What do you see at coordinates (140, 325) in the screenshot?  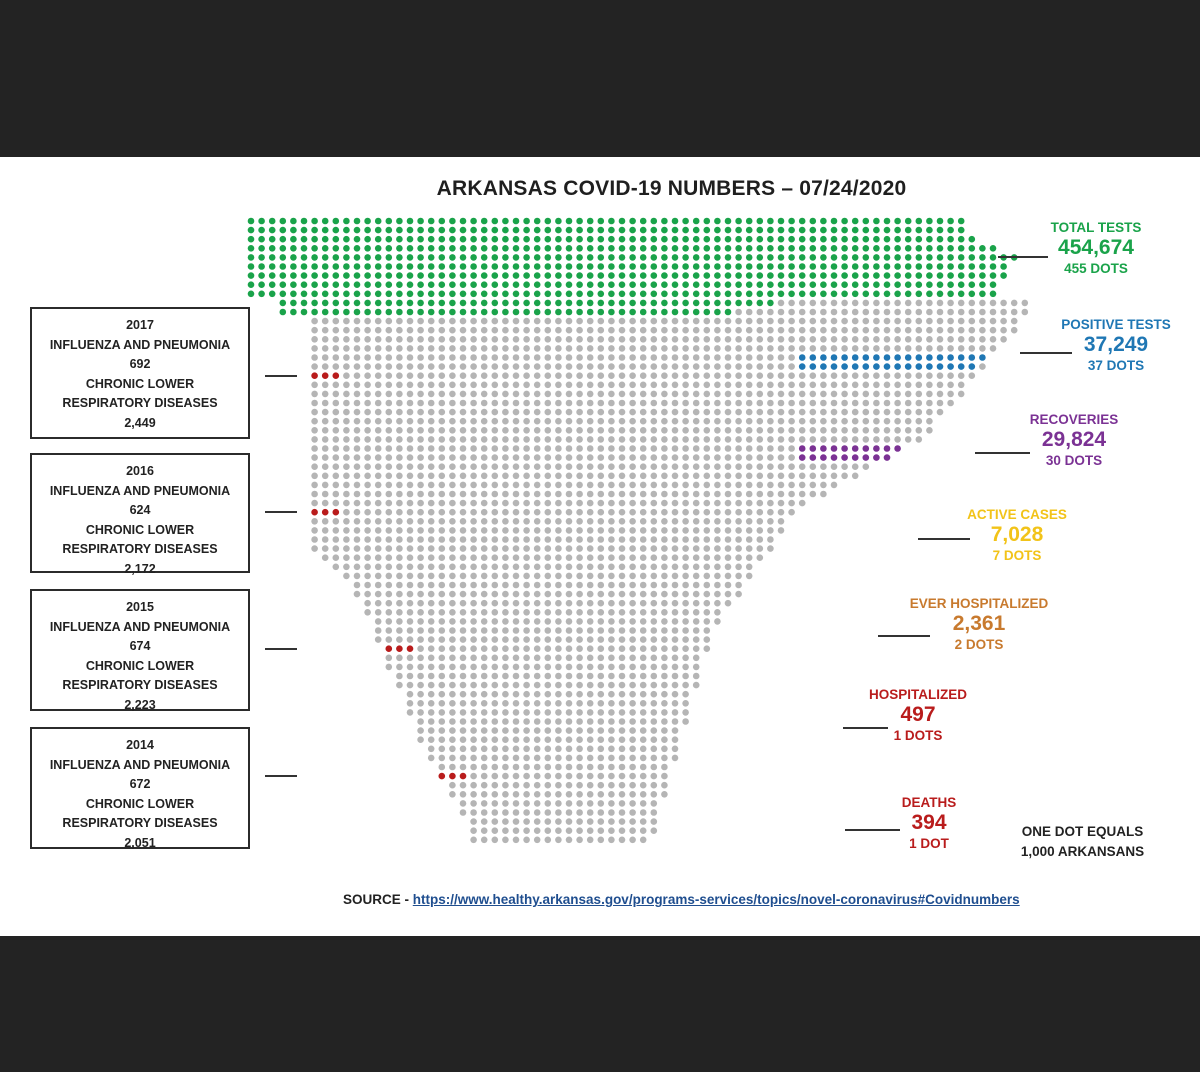 I see `comparison-year: 2017` at bounding box center [140, 325].